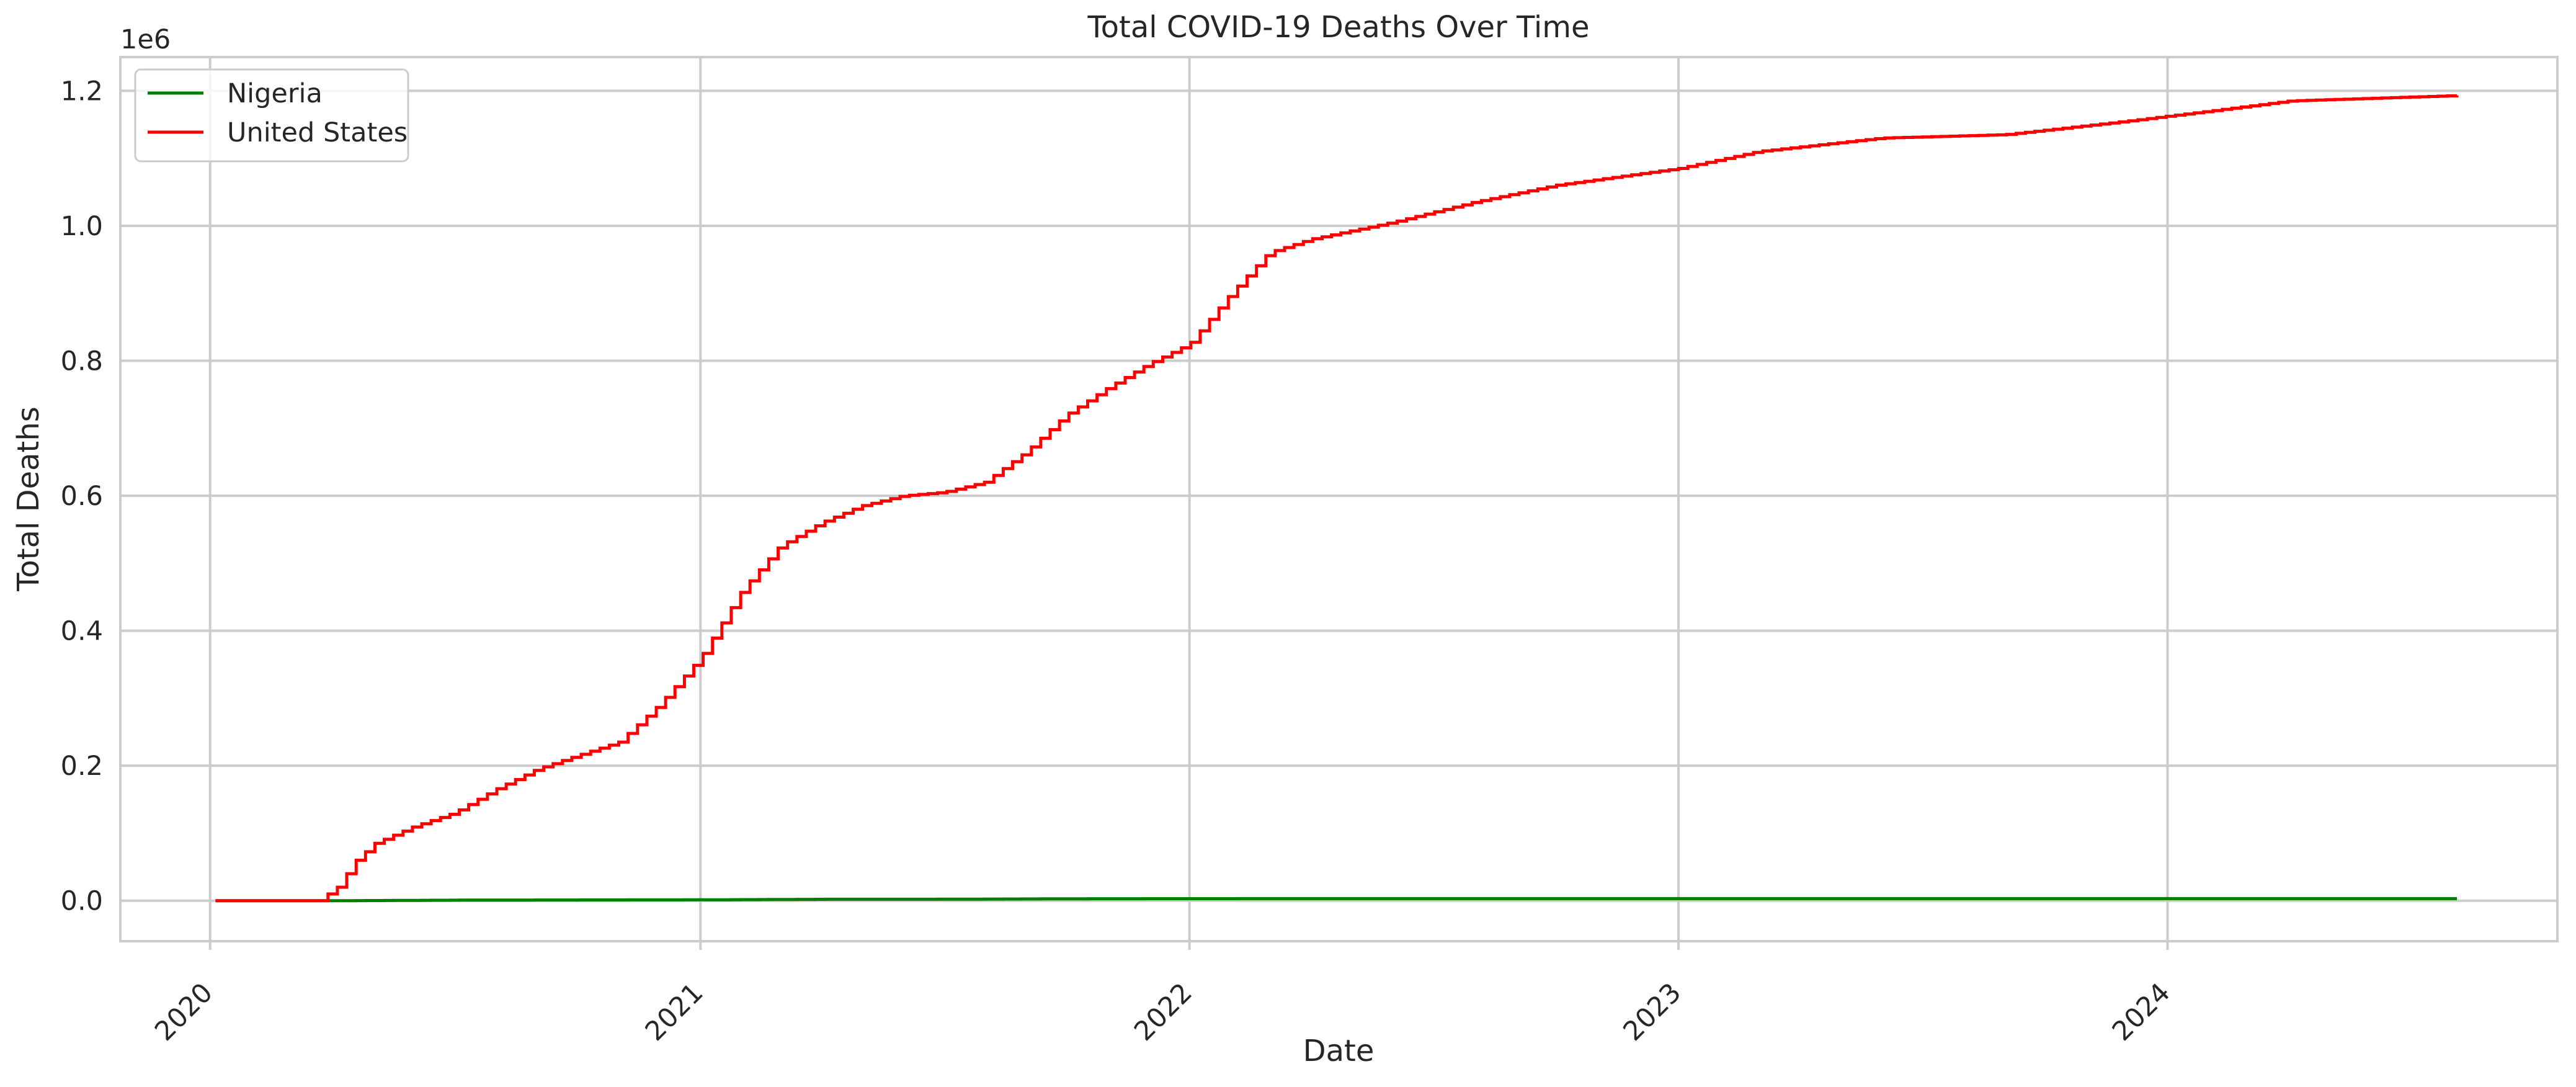 The height and width of the screenshot is (1087, 2576). Describe the element at coordinates (271, 115) in the screenshot. I see `legend: Nigeria United States` at that location.